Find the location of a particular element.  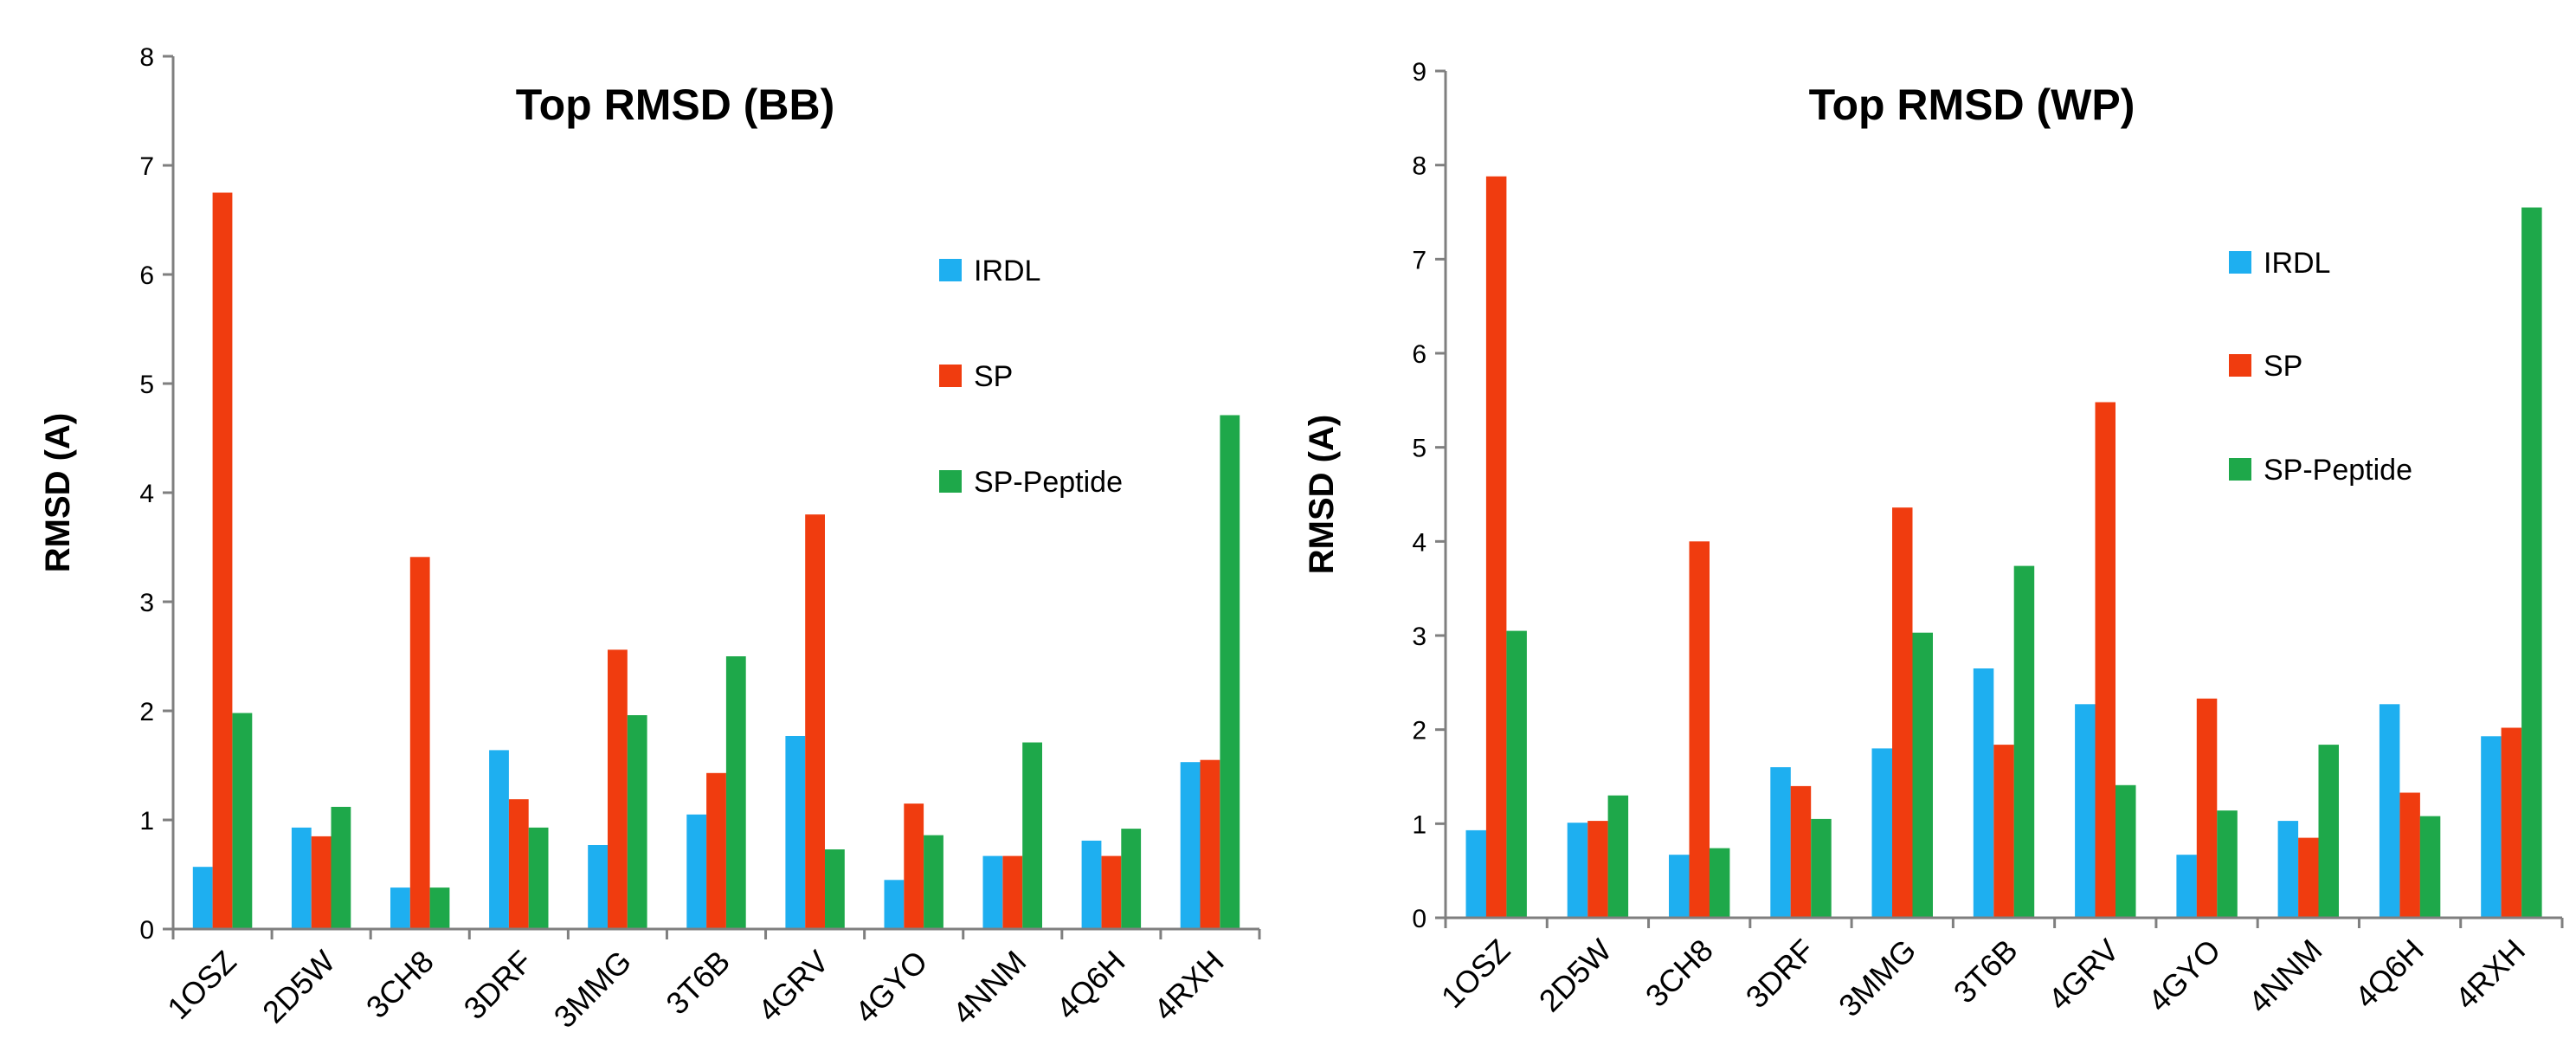

legend-label-sp-peptide: SP-Peptide is located at coordinates (1048, 482).